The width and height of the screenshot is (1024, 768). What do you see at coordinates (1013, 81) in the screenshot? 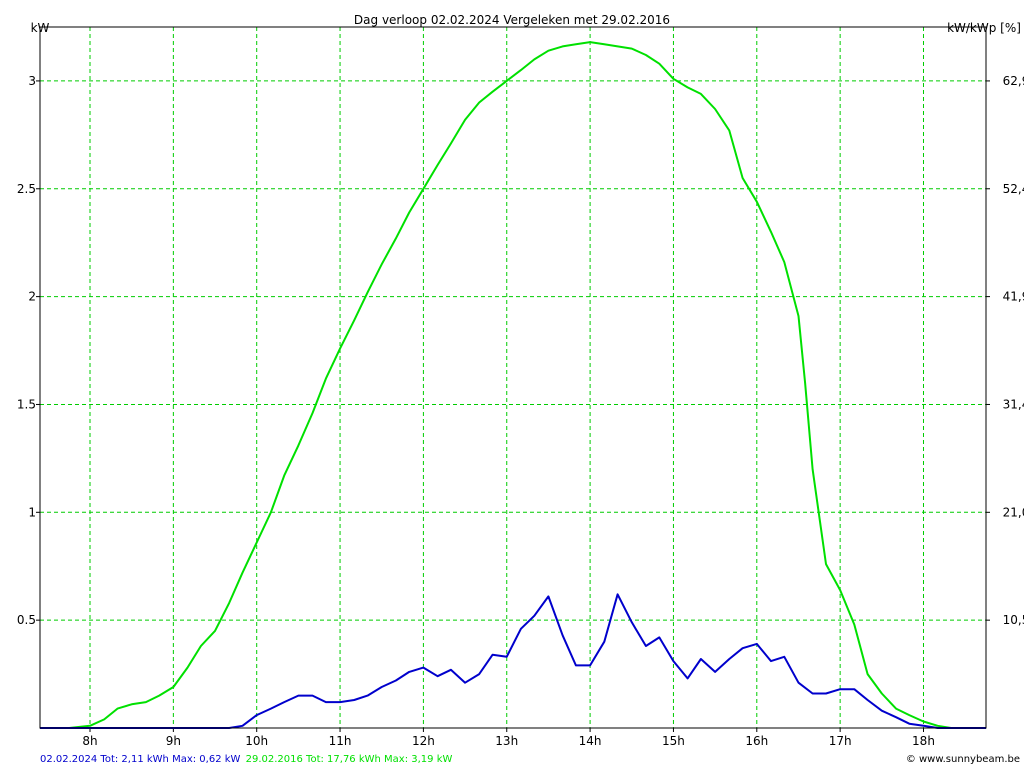
I see `y-tick-label-right: 62,9` at bounding box center [1013, 81].